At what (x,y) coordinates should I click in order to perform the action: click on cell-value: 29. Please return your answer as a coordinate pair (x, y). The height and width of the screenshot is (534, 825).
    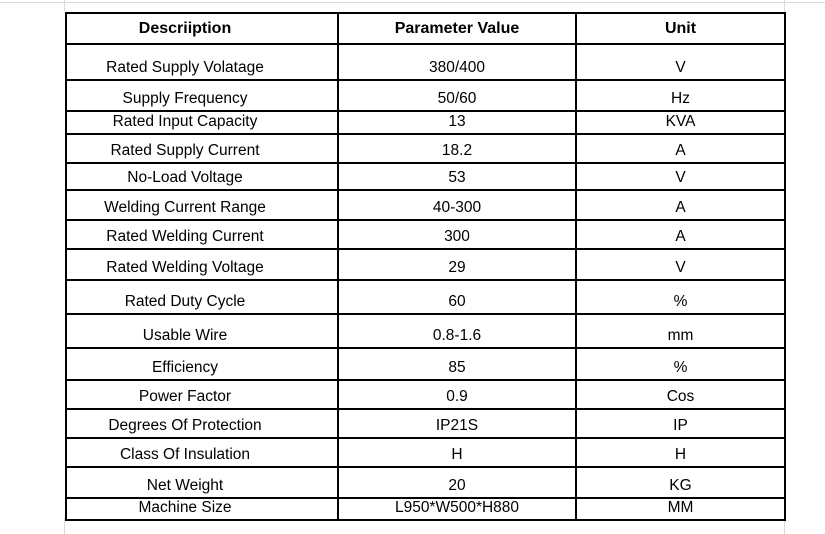
    Looking at the image, I should click on (457, 264).